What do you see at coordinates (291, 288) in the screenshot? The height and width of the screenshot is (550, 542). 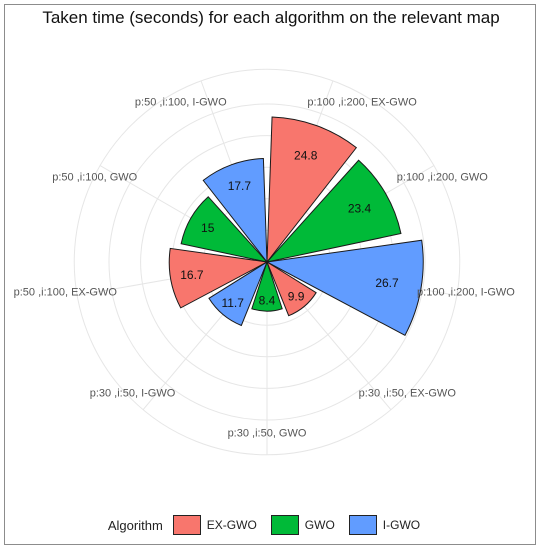 I see `bar-p-30-i-50-ex-gwo` at bounding box center [291, 288].